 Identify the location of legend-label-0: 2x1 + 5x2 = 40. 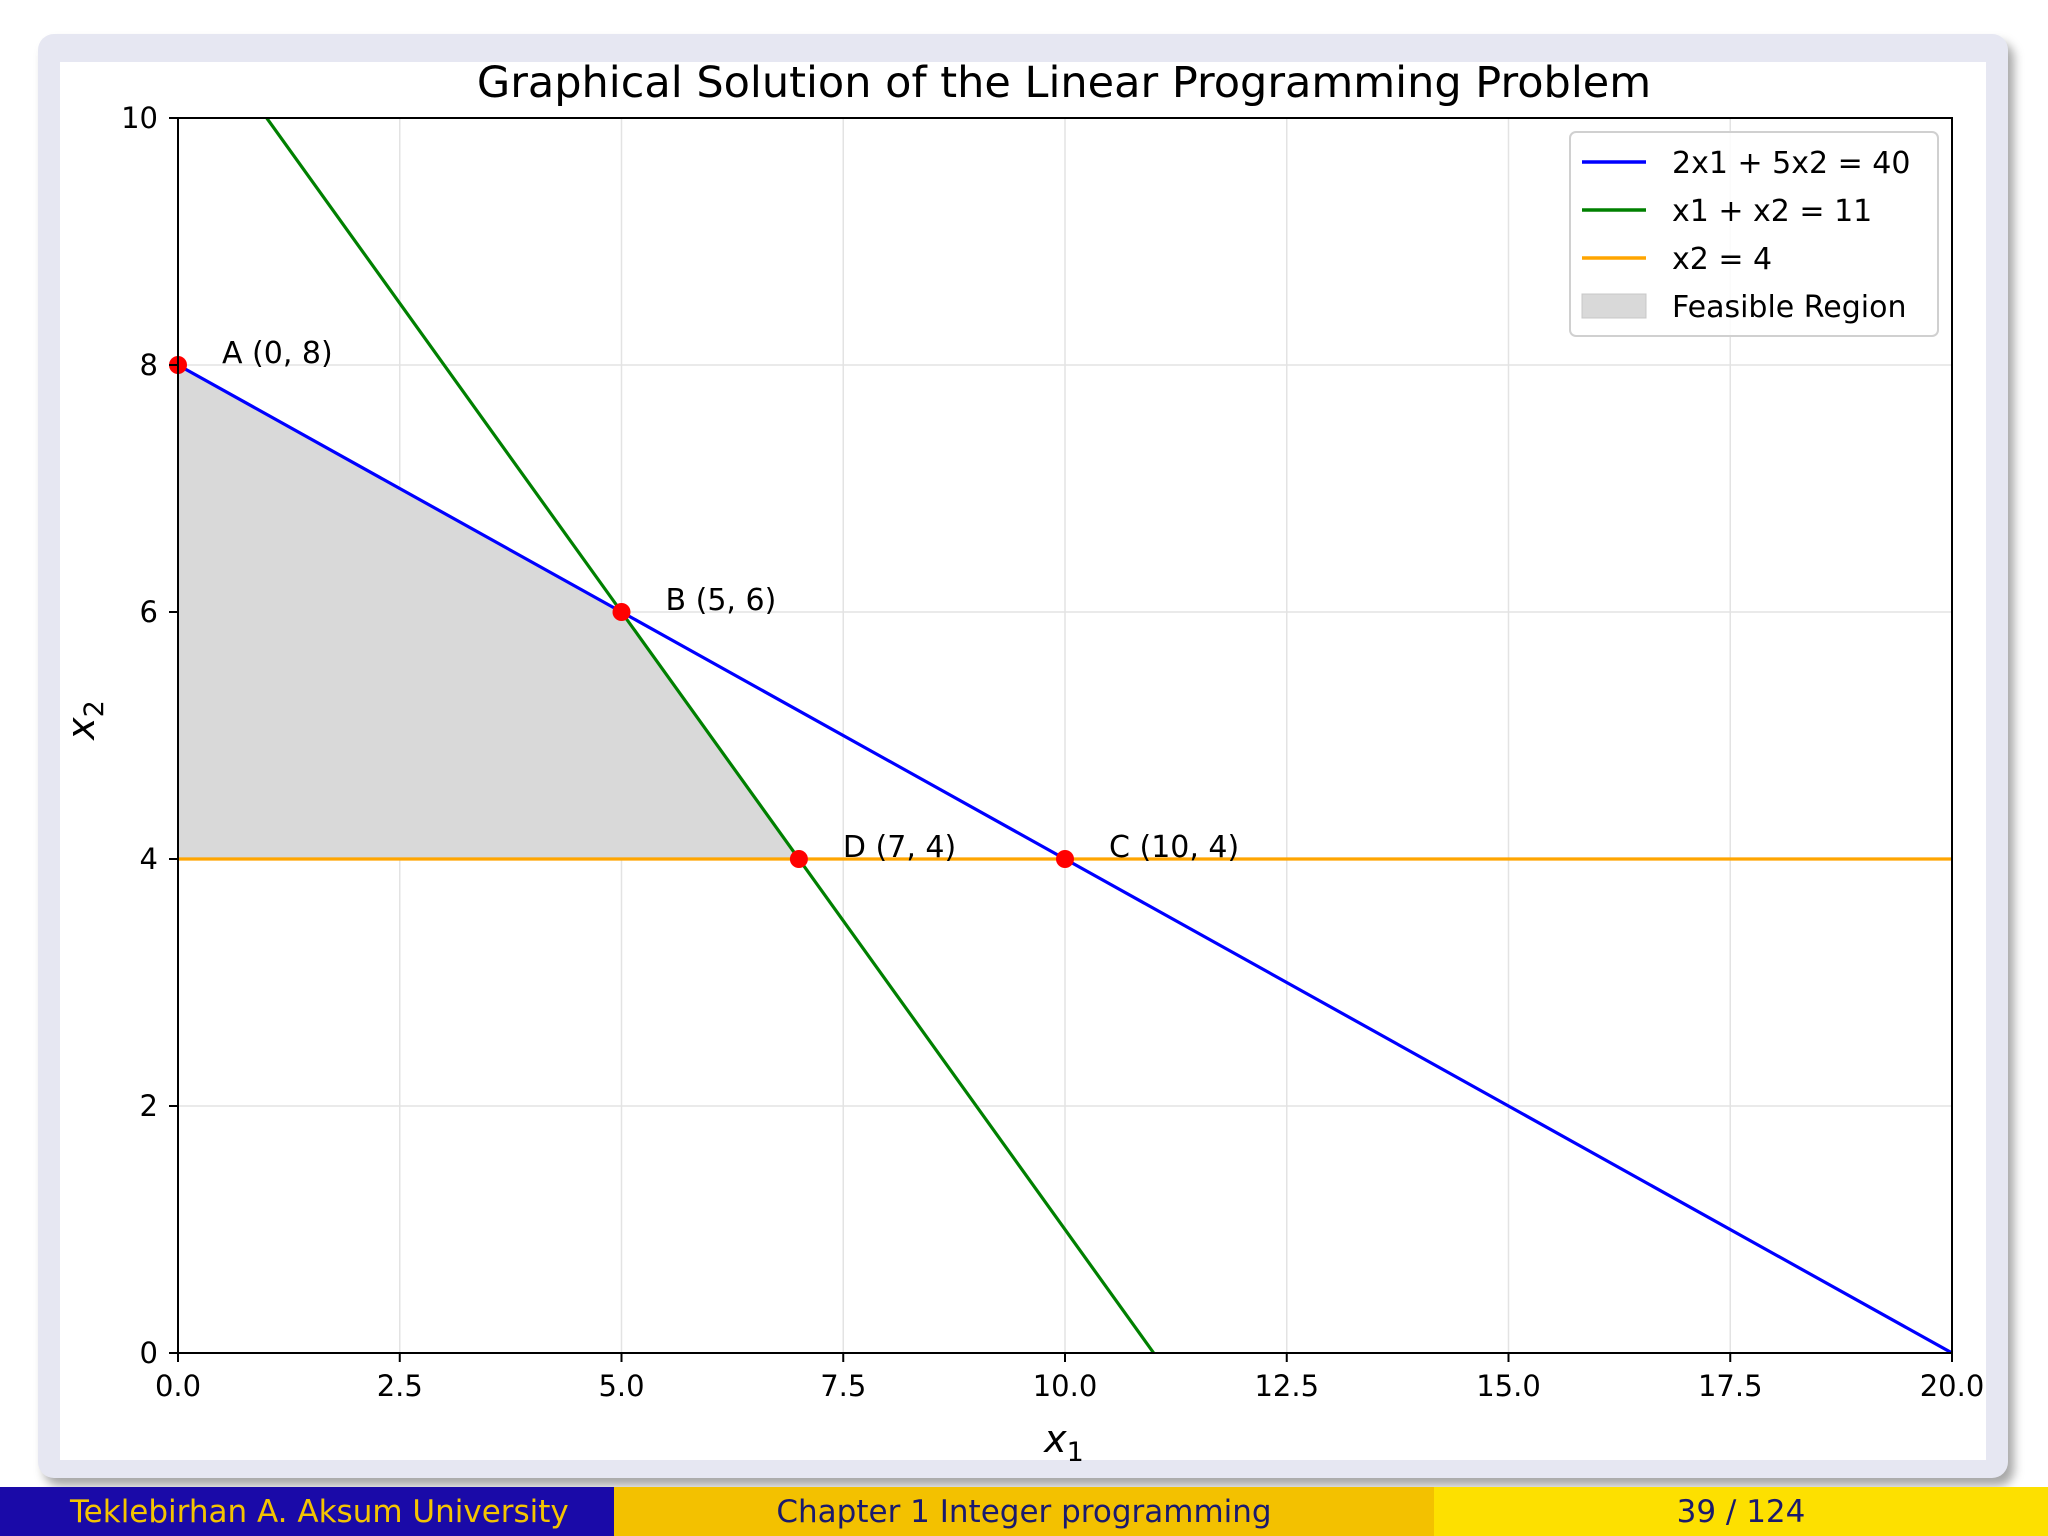
(1791, 163).